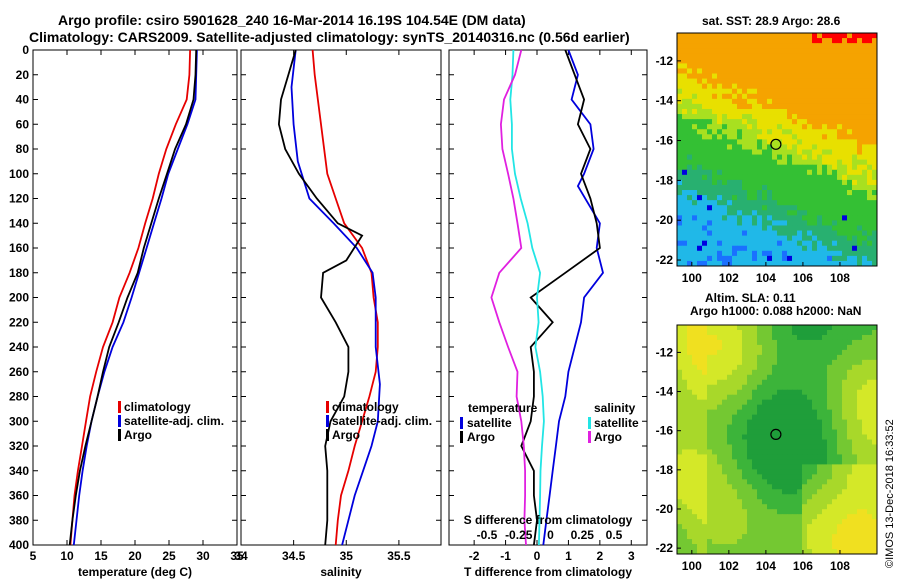 The image size is (900, 580). I want to click on diff-legend-title-temperature: temperature, so click(503, 408).